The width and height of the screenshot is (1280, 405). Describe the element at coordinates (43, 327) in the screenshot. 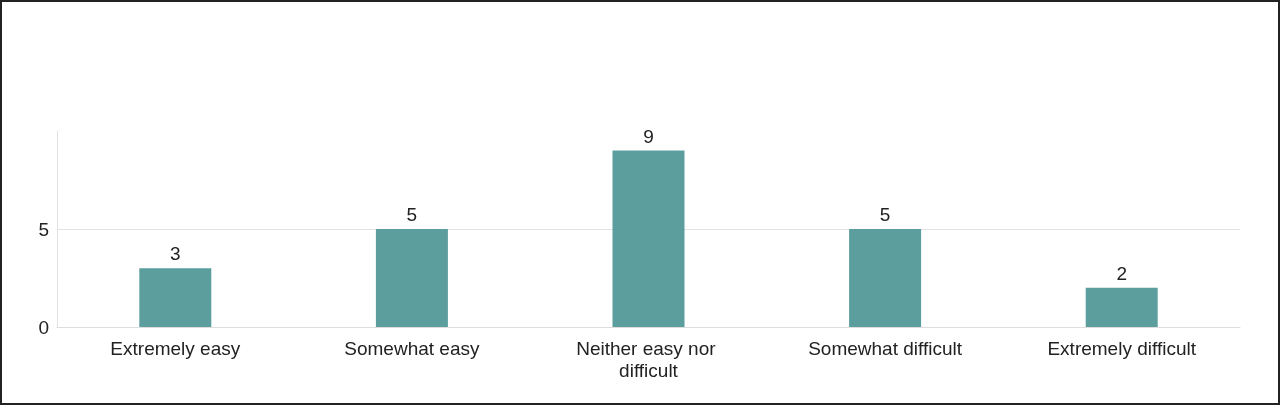

I see `y-tick-label: 0` at that location.